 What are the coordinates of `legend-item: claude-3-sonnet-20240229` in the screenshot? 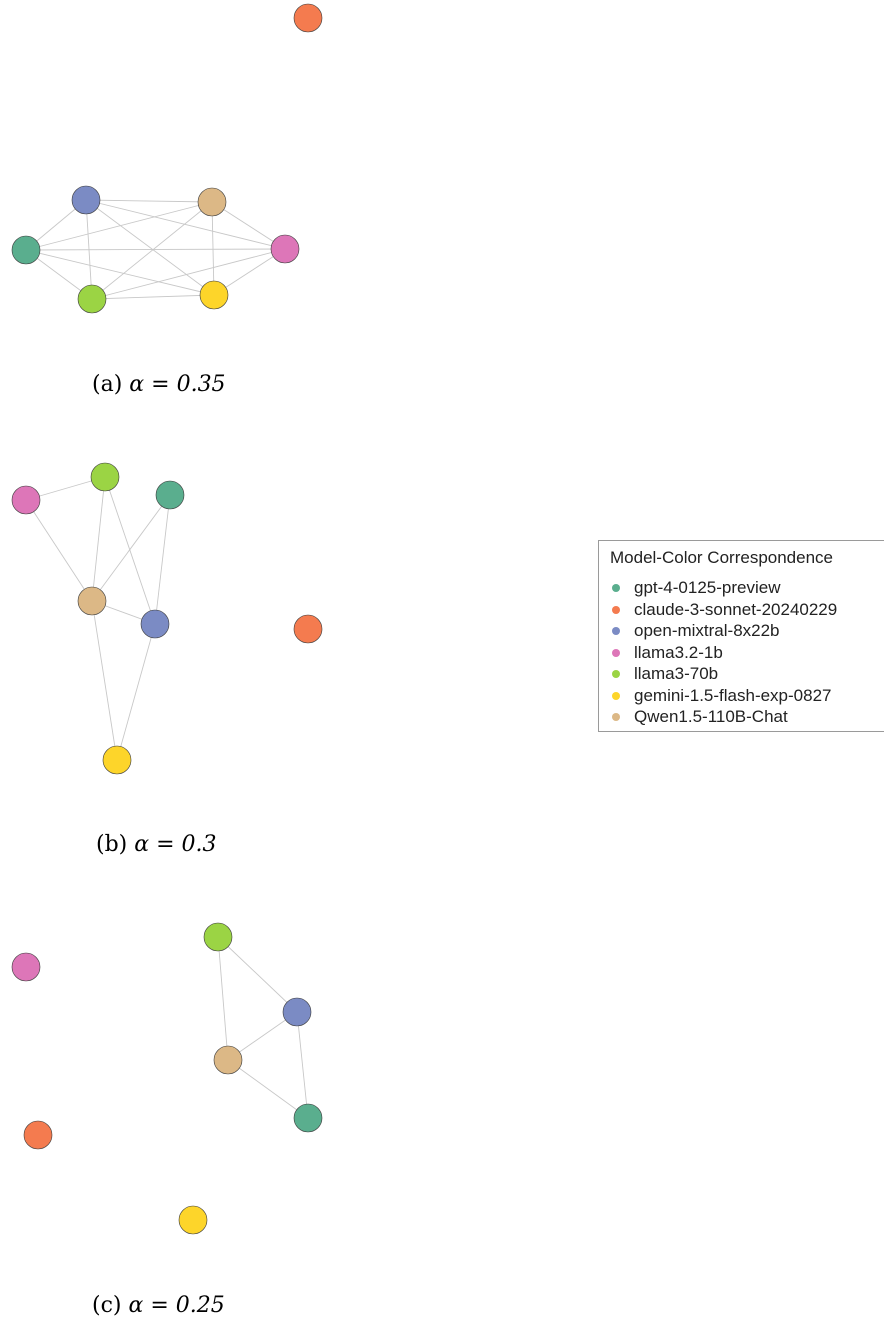 It's located at (724, 610).